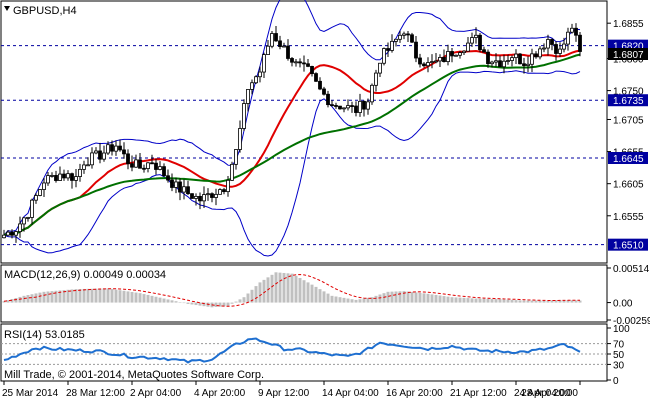 The width and height of the screenshot is (650, 400). What do you see at coordinates (414, 393) in the screenshot?
I see `time-tick-label: 16 Apr 20:00` at bounding box center [414, 393].